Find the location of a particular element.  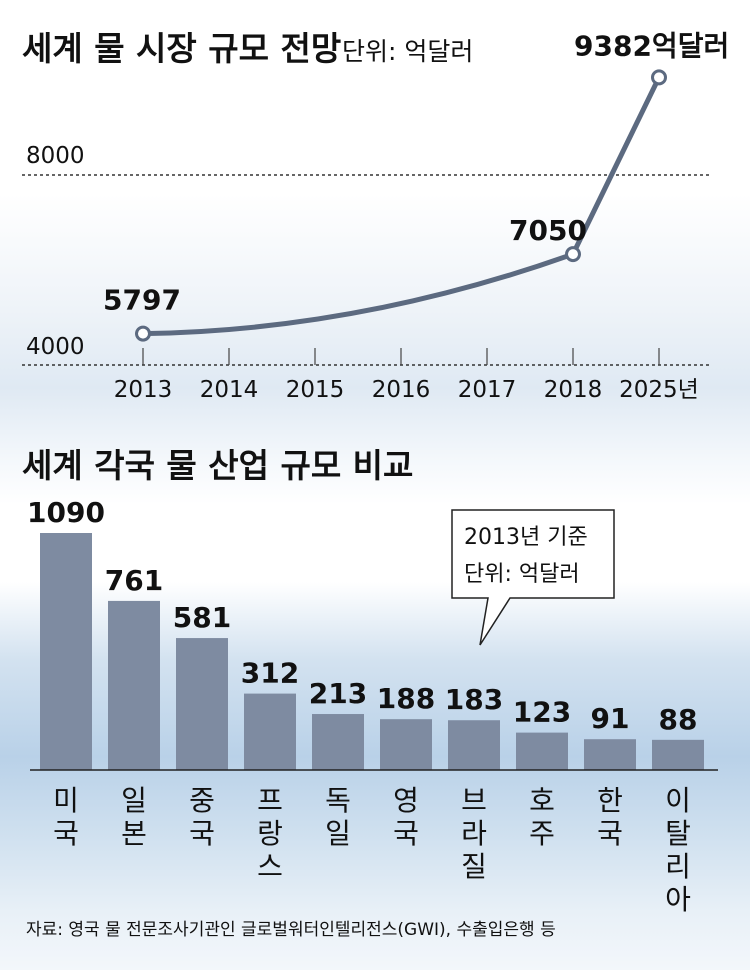

bar-value-8: 91 is located at coordinates (610, 718).